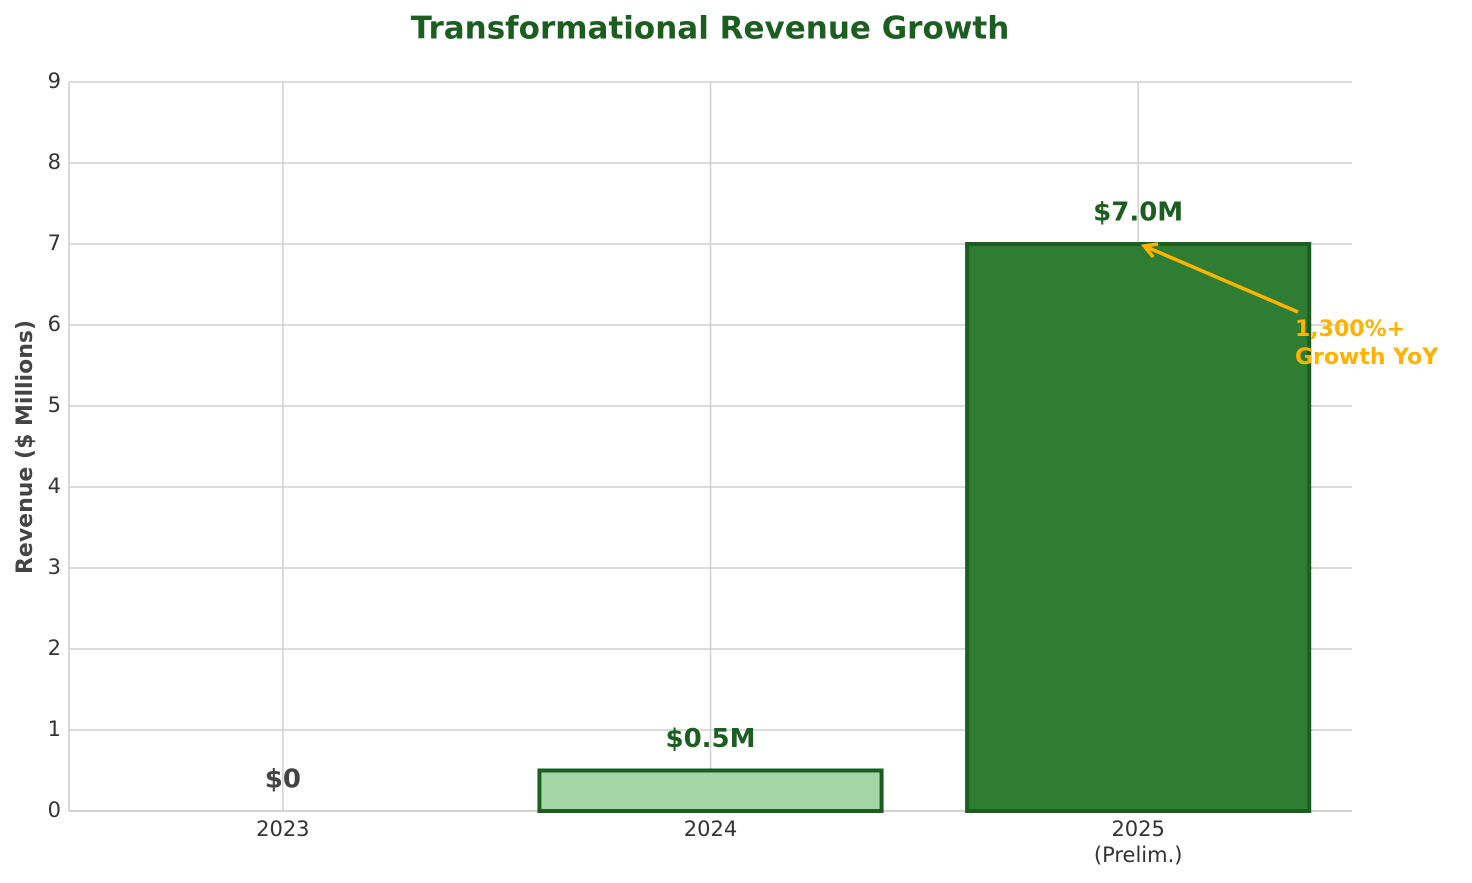 The height and width of the screenshot is (883, 1472). I want to click on y-tick-label: 5, so click(54, 405).